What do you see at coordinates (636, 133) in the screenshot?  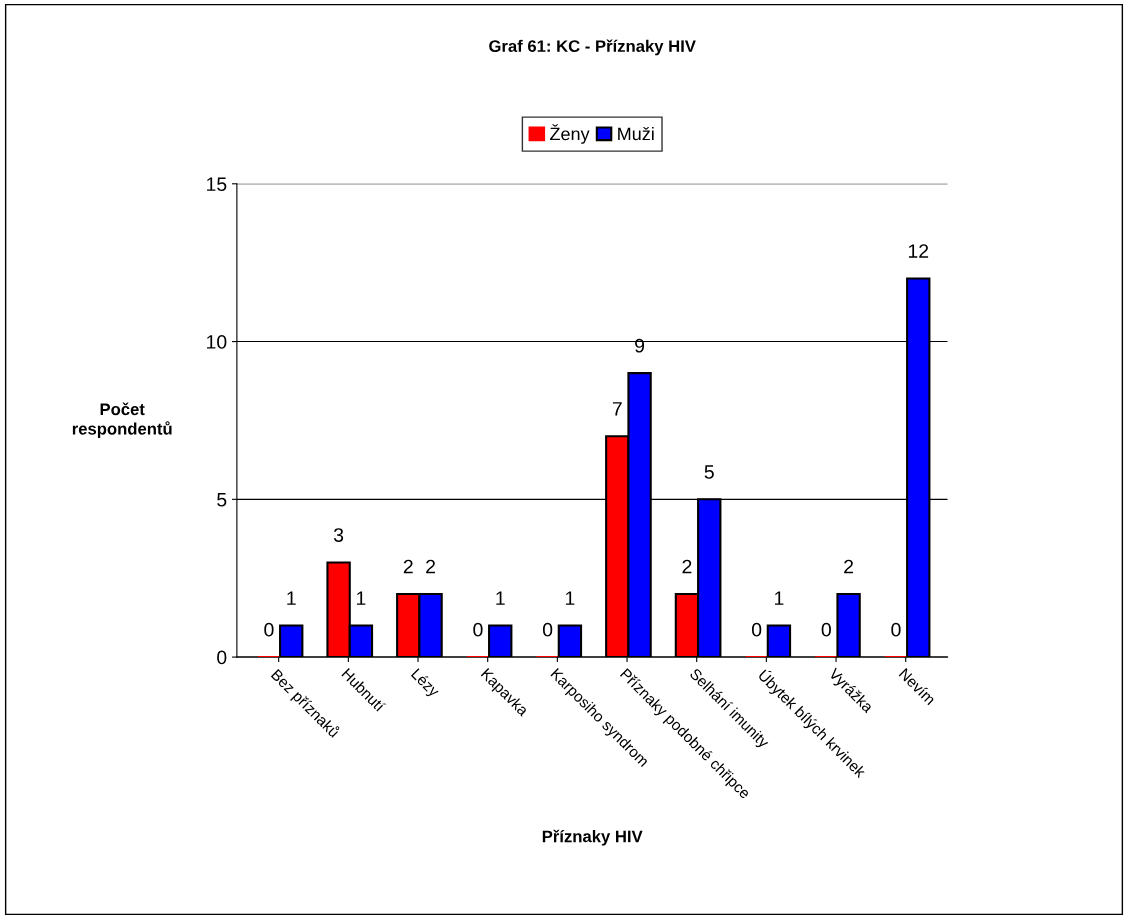 I see `legend-label: Muži` at bounding box center [636, 133].